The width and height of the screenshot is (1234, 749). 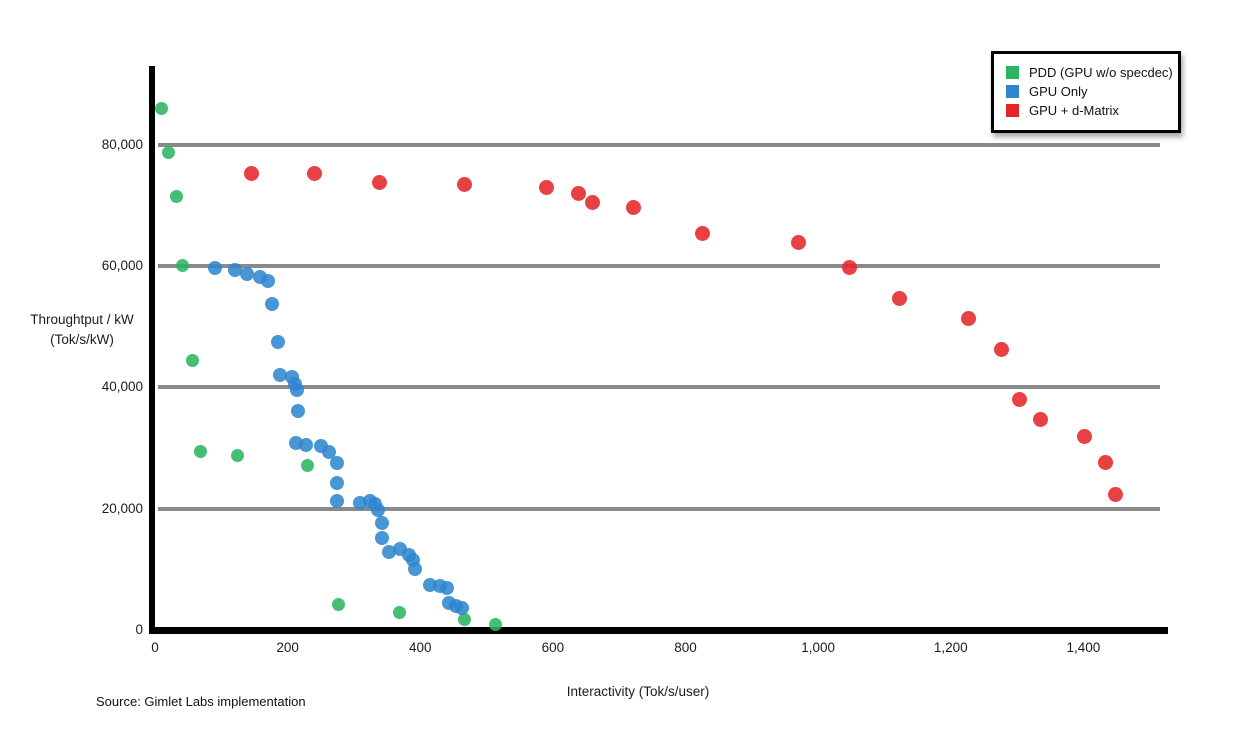 I want to click on y-tick-label: 40,000, so click(x=122, y=387).